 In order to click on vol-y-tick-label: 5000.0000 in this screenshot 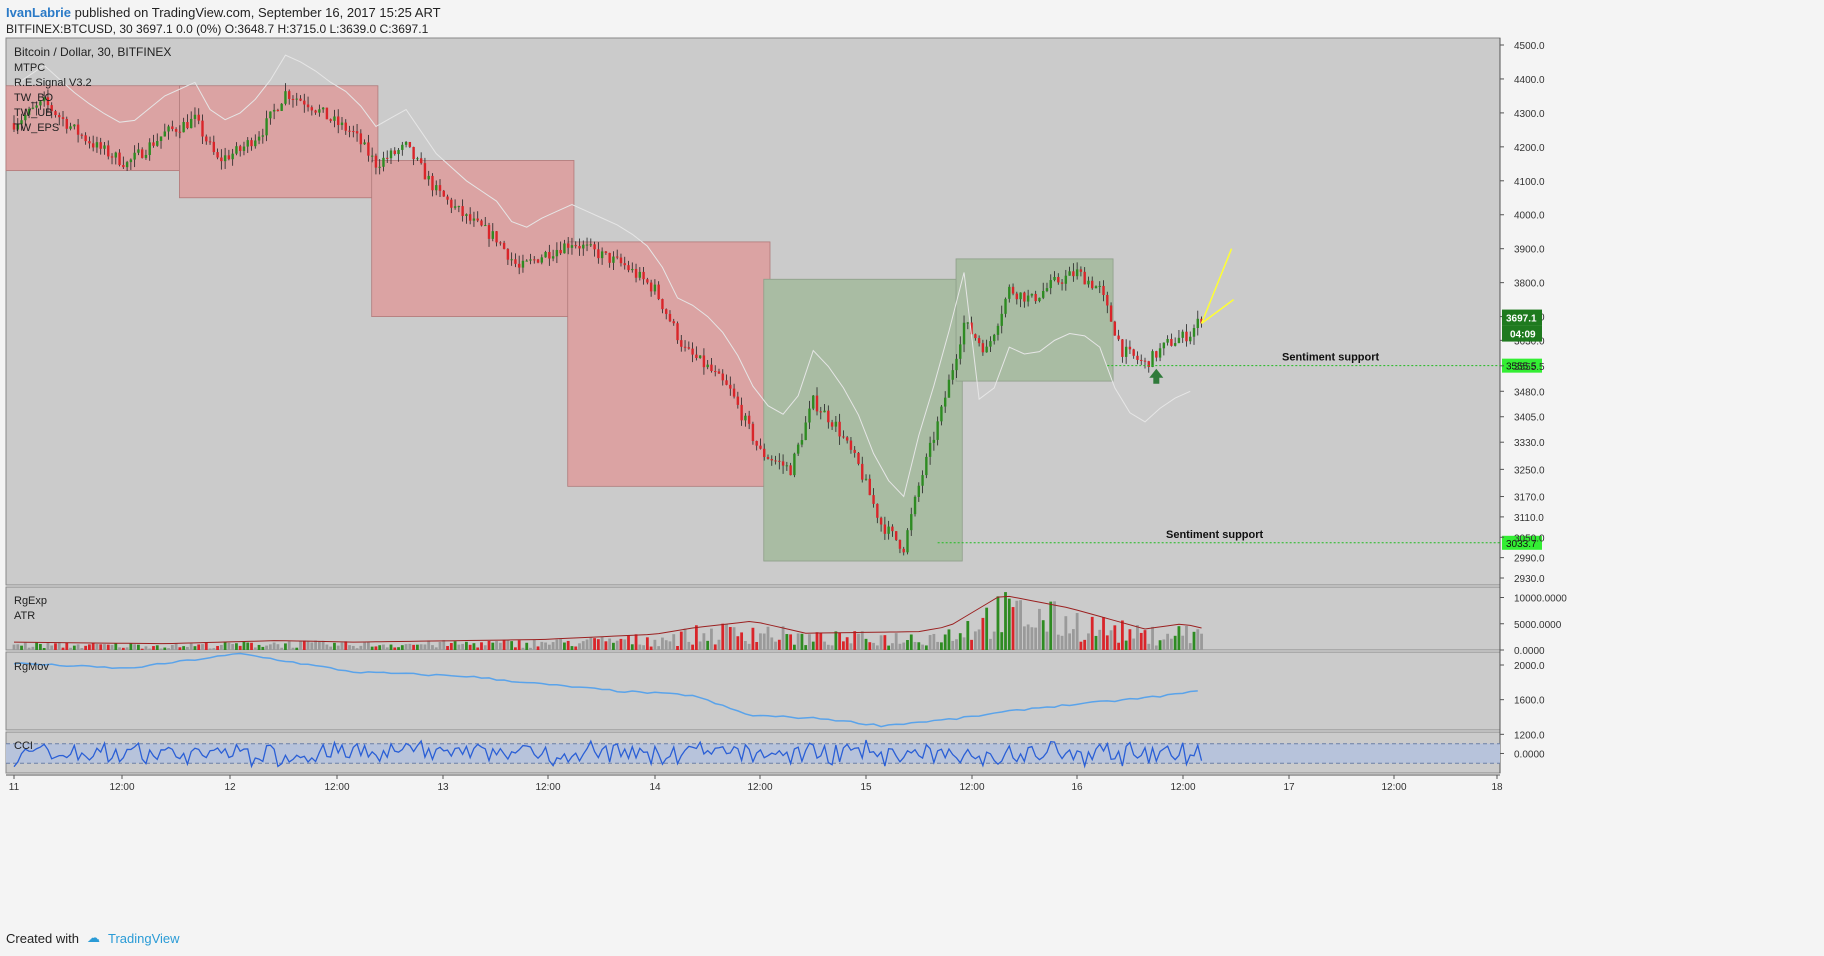, I will do `click(1538, 625)`.